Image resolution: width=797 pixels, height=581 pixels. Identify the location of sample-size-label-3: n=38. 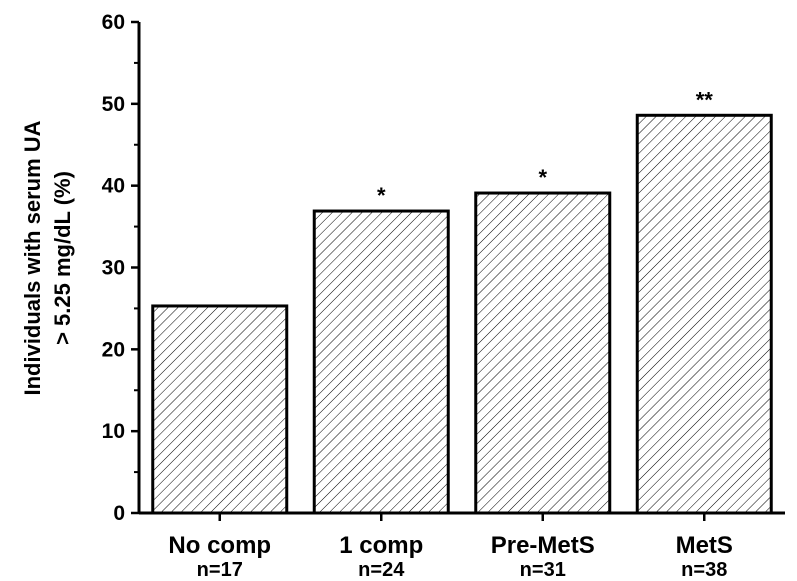
(704, 570).